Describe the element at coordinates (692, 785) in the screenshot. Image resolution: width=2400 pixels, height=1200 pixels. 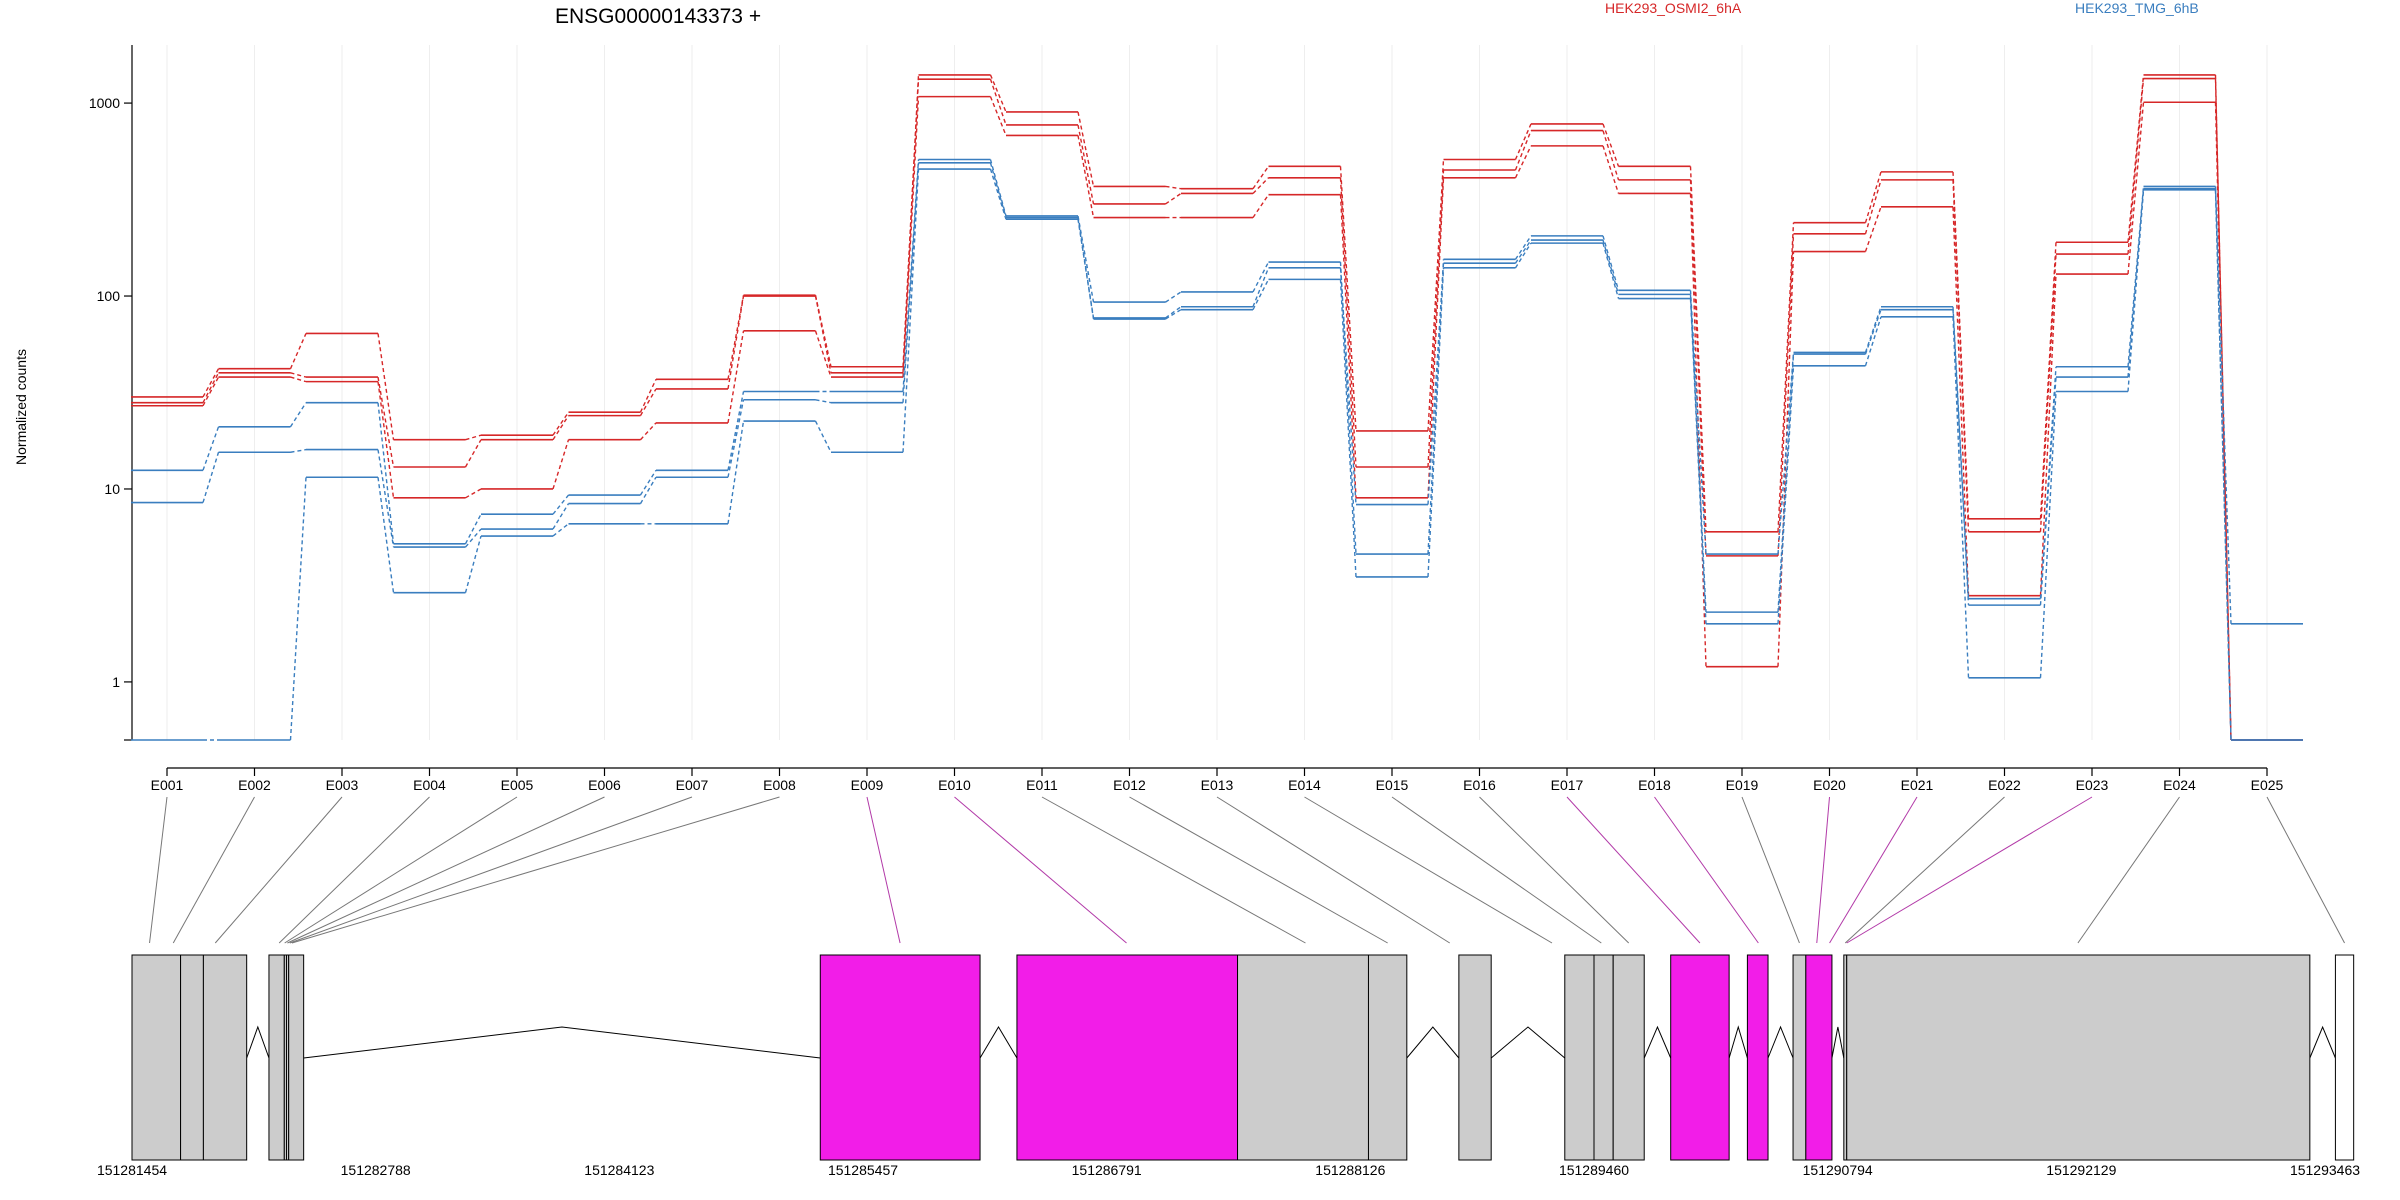
I see `x-tick-label: E007` at that location.